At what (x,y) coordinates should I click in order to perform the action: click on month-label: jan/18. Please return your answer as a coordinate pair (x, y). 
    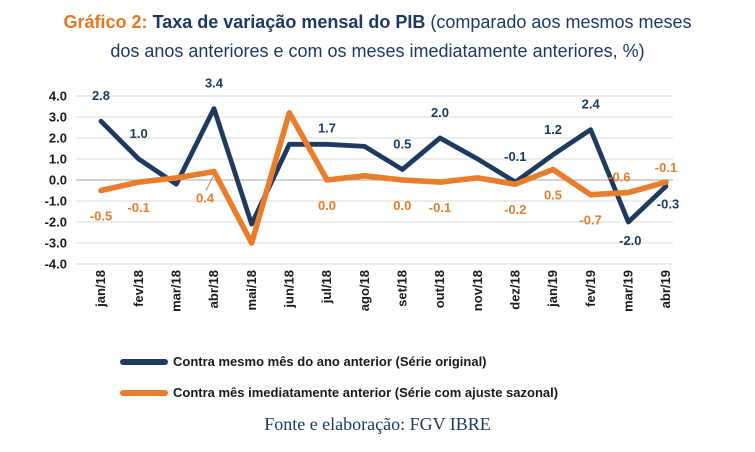
    Looking at the image, I should click on (100, 289).